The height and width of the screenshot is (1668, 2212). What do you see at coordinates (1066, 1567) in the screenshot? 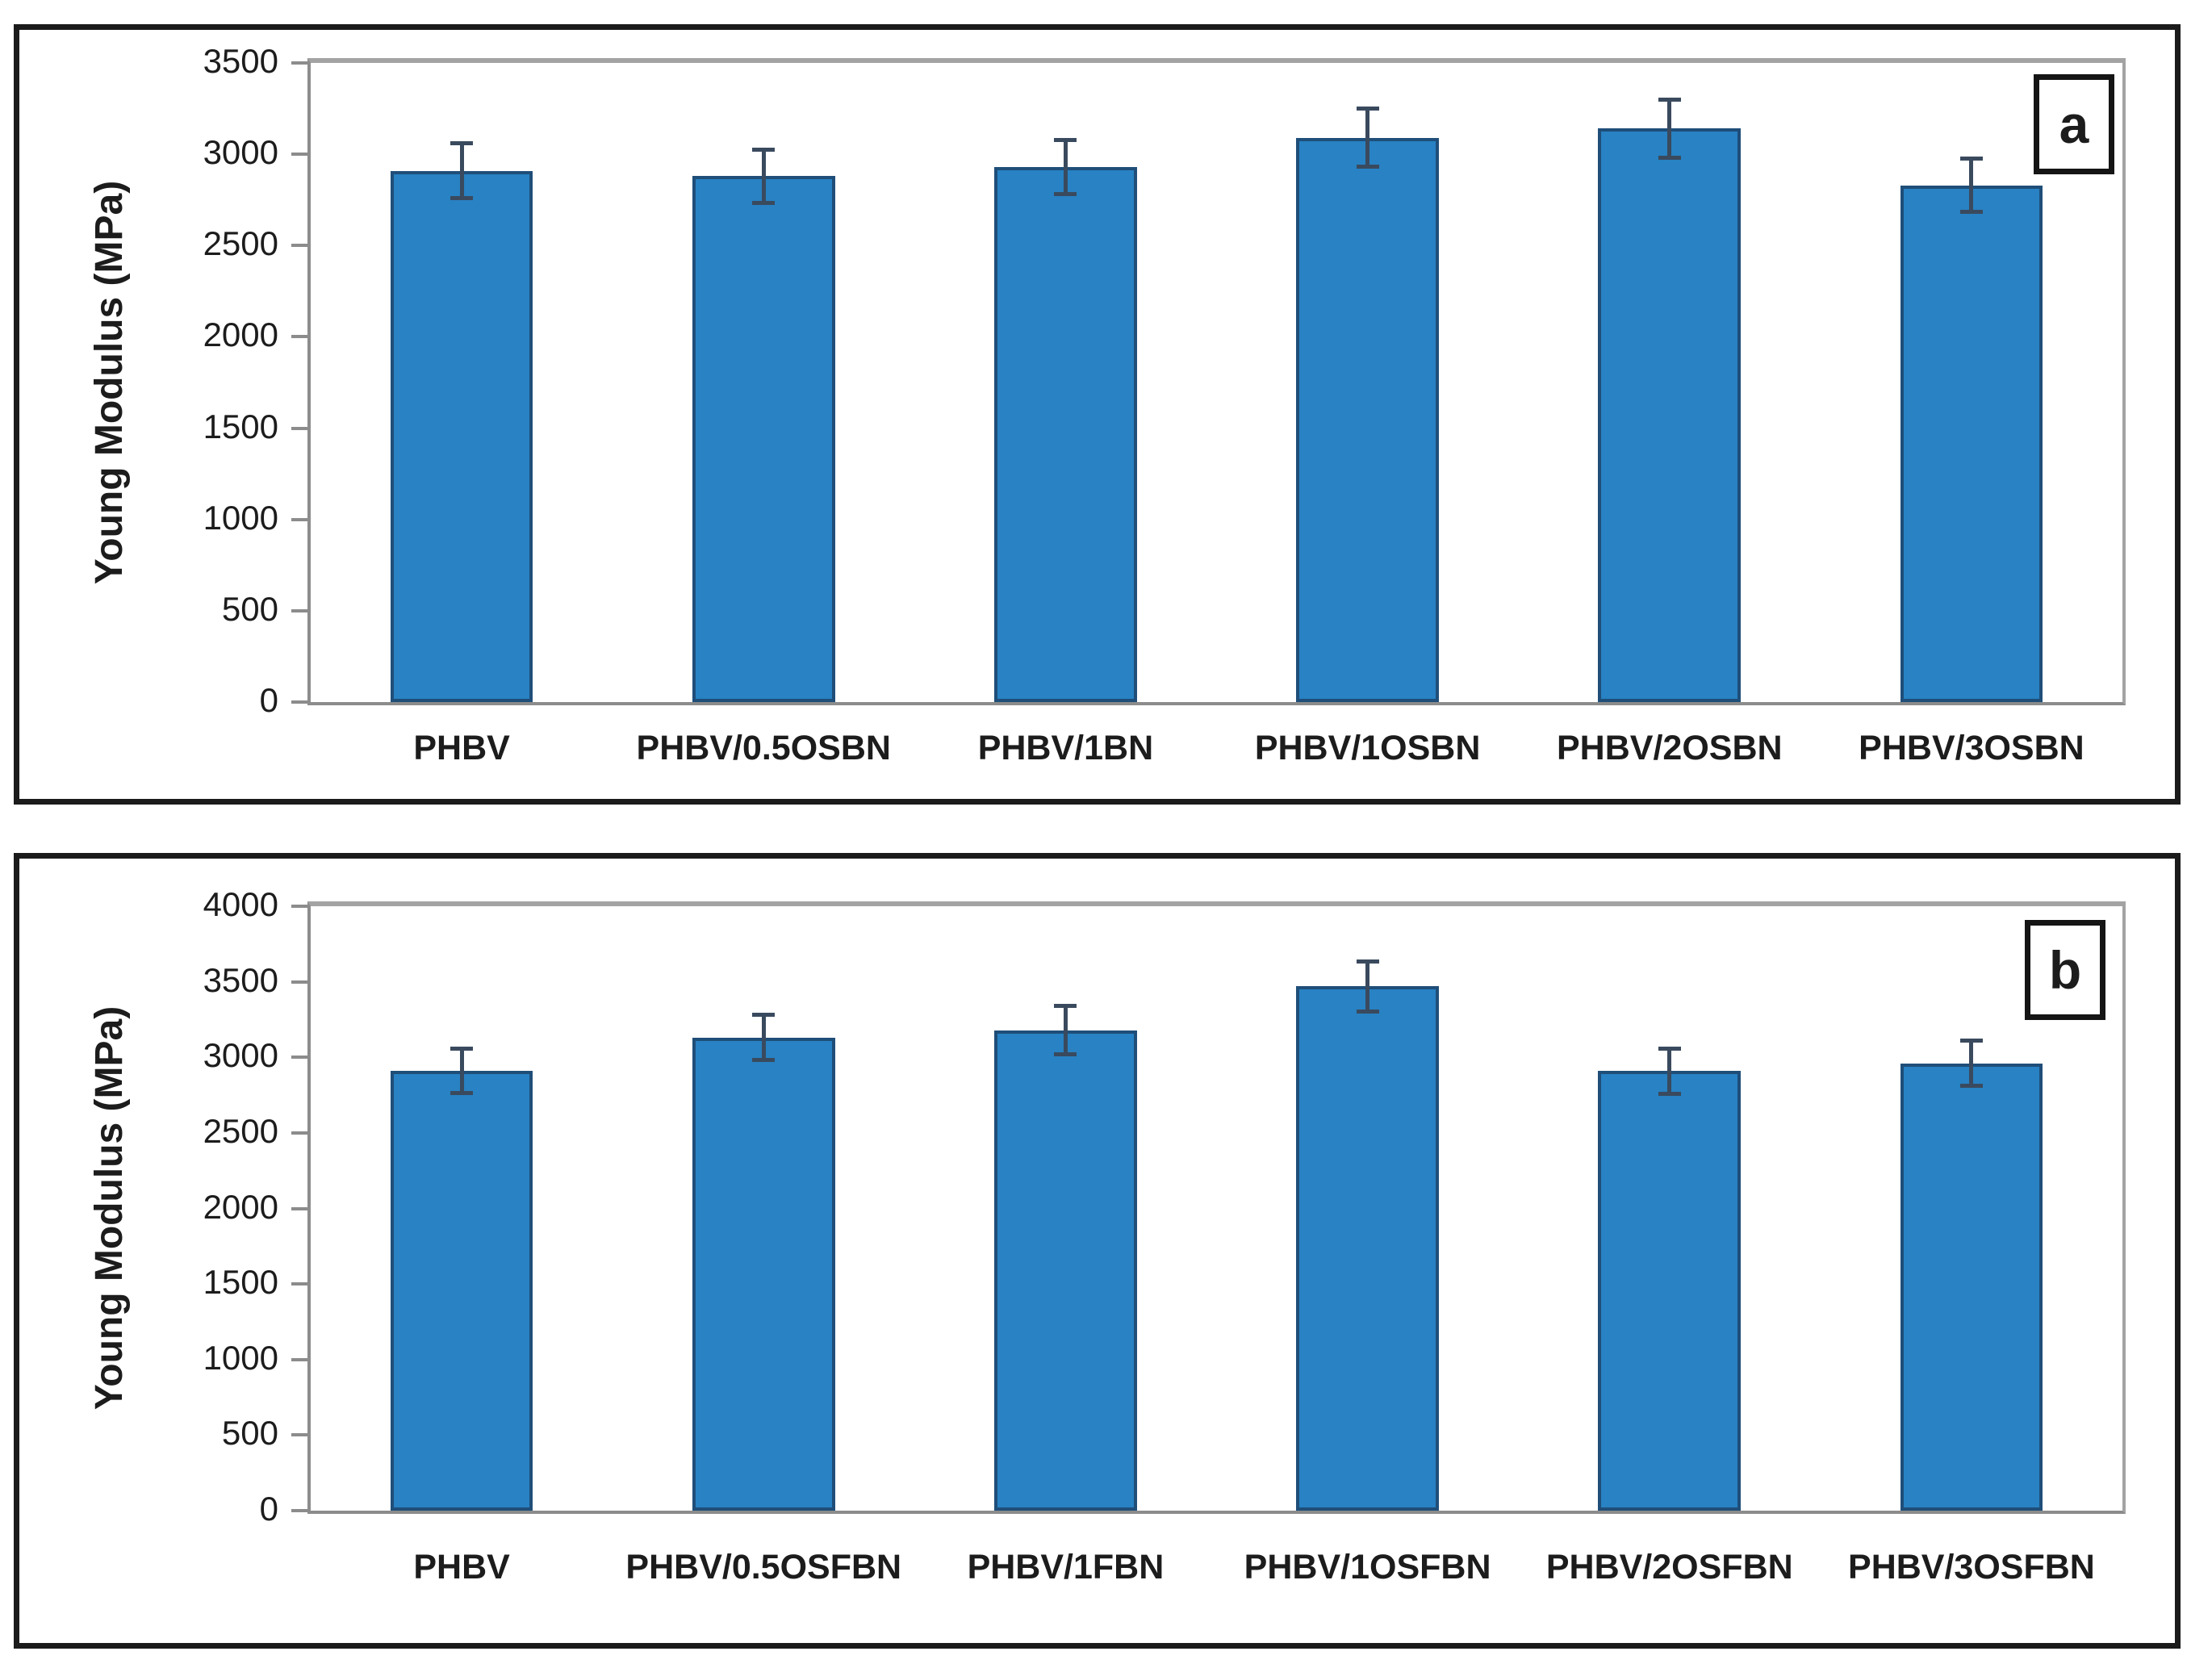
I see `x-category-label: PHBV/1FBN` at bounding box center [1066, 1567].